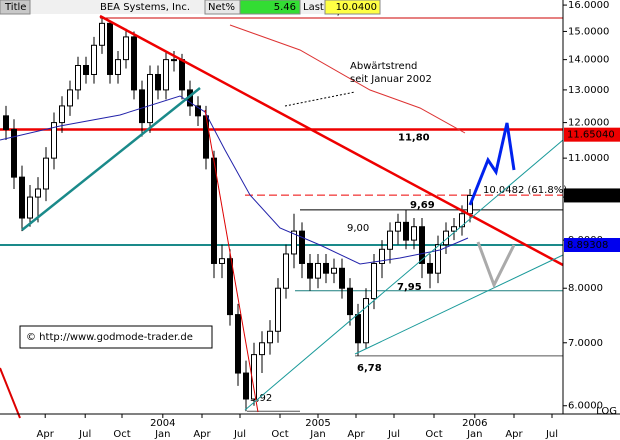  I want to click on net-label: Net%, so click(221, 7).